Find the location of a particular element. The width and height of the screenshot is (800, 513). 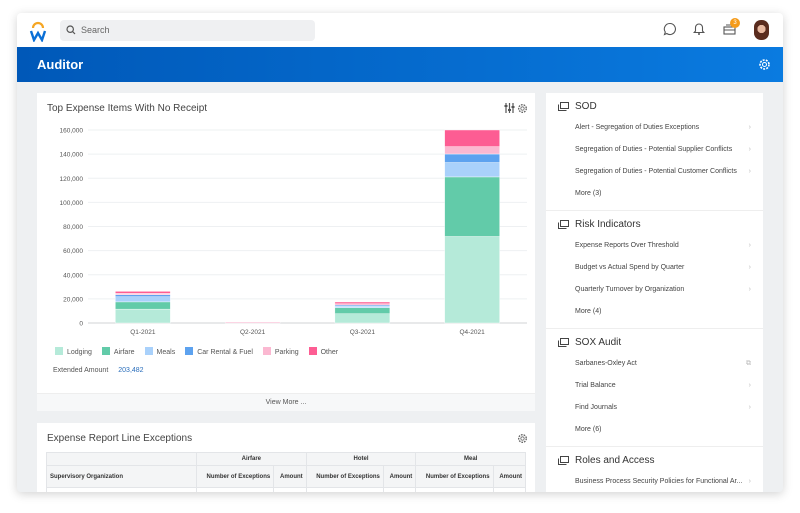

page-banner: Auditor is located at coordinates (400, 64).